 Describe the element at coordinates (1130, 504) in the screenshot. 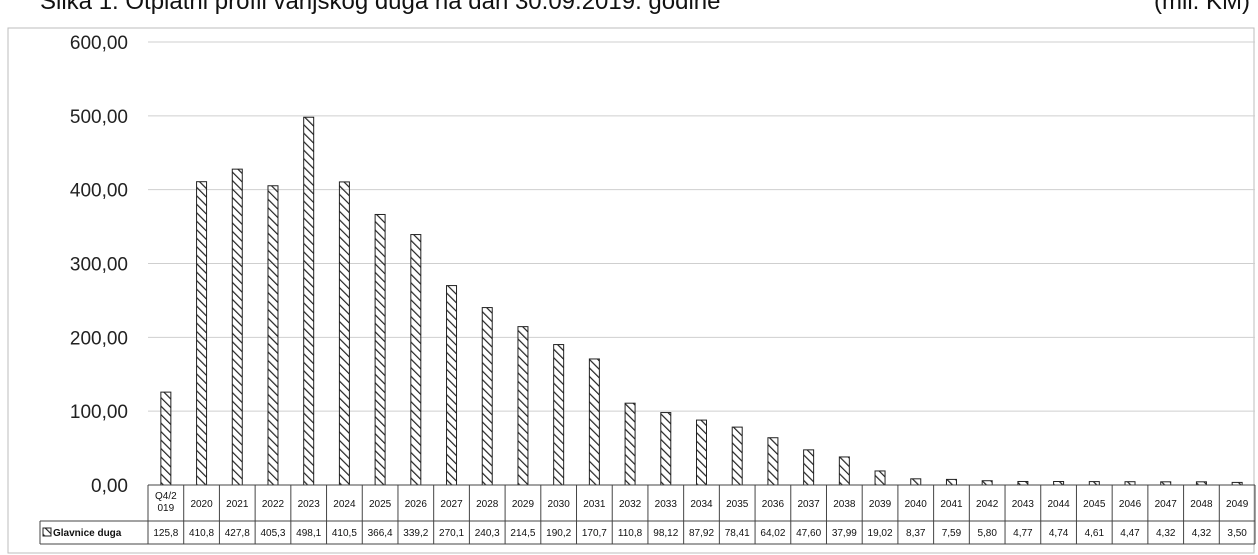

I see `x-tick-label: 2046` at that location.